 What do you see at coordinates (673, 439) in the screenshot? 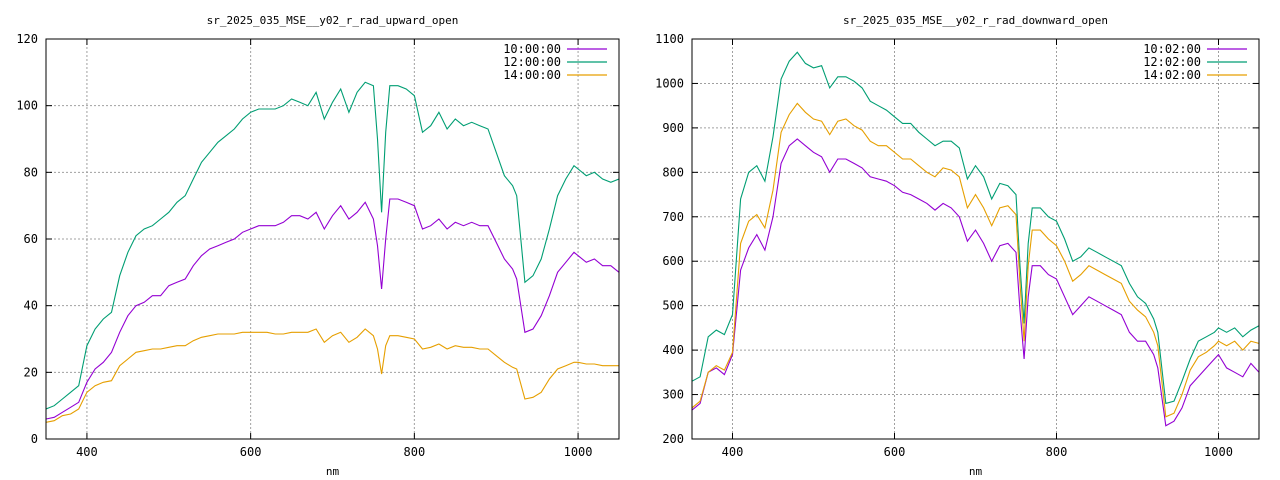
I see `y-tick-label: 200` at bounding box center [673, 439].